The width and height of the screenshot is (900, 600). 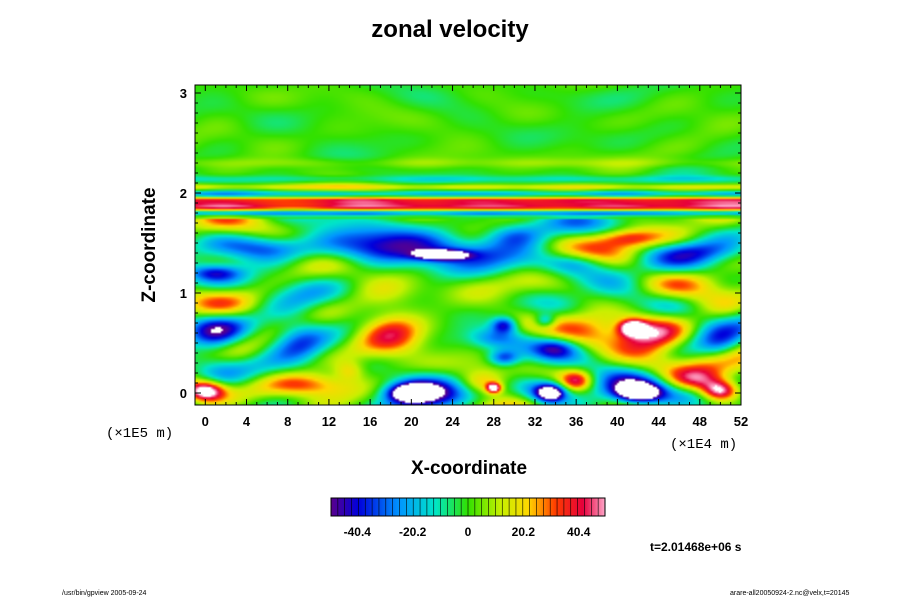 What do you see at coordinates (494, 421) in the screenshot?
I see `x-tick-label: 28` at bounding box center [494, 421].